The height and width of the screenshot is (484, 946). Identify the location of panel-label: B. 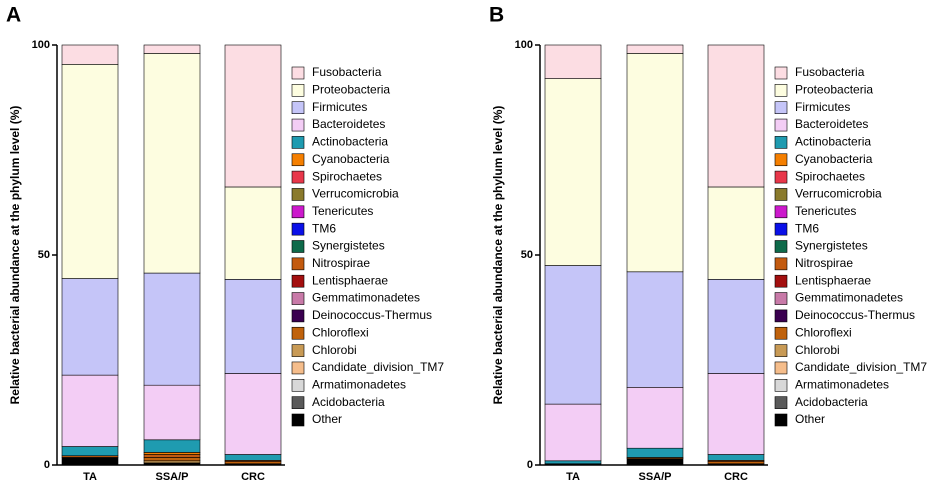
(496, 15).